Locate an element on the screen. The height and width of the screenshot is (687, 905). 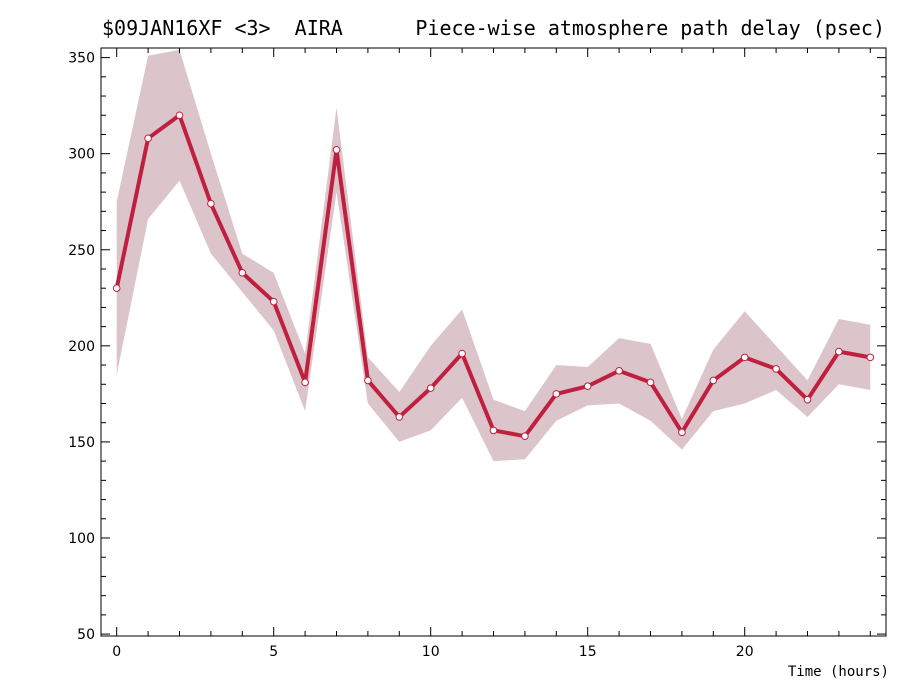
x-tick-label: 15 is located at coordinates (588, 652).